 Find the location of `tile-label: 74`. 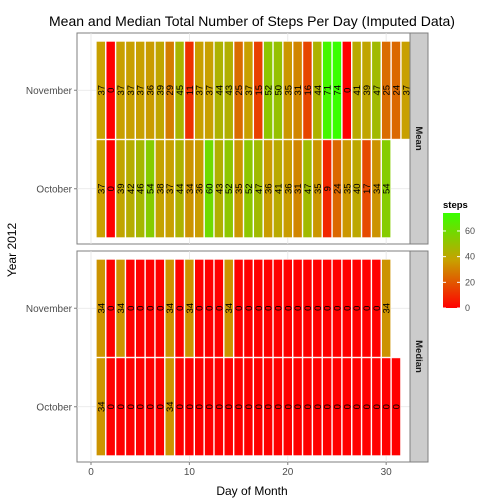

tile-label: 74 is located at coordinates (337, 90).